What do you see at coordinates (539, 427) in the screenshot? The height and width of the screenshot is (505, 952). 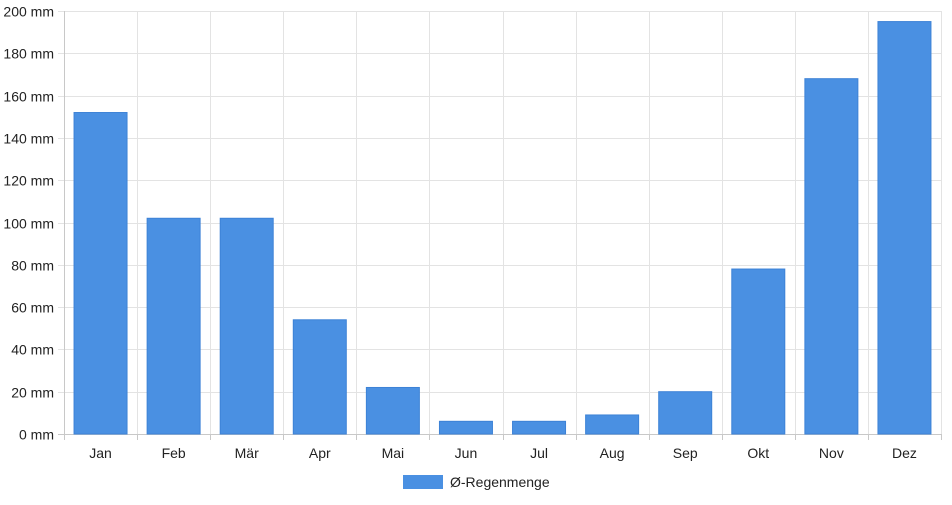 I see `bar-jul` at bounding box center [539, 427].